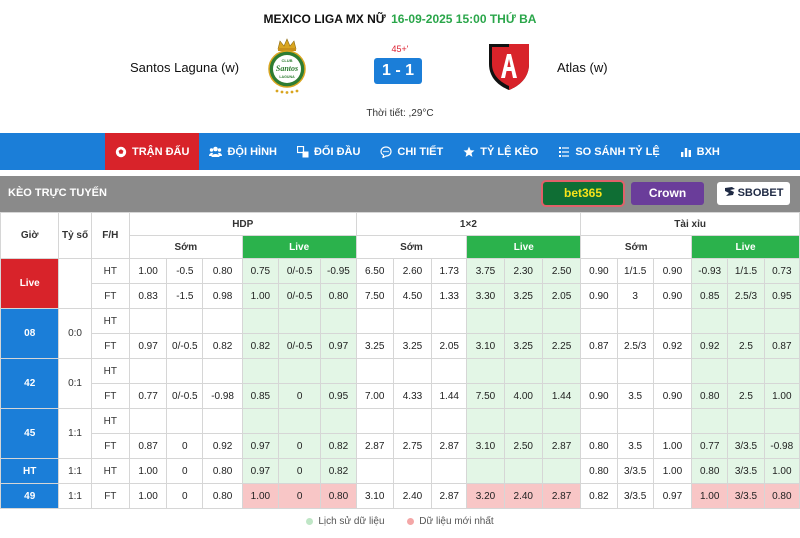 This screenshot has width=800, height=538. I want to click on odds-cell: 2.60, so click(412, 271).